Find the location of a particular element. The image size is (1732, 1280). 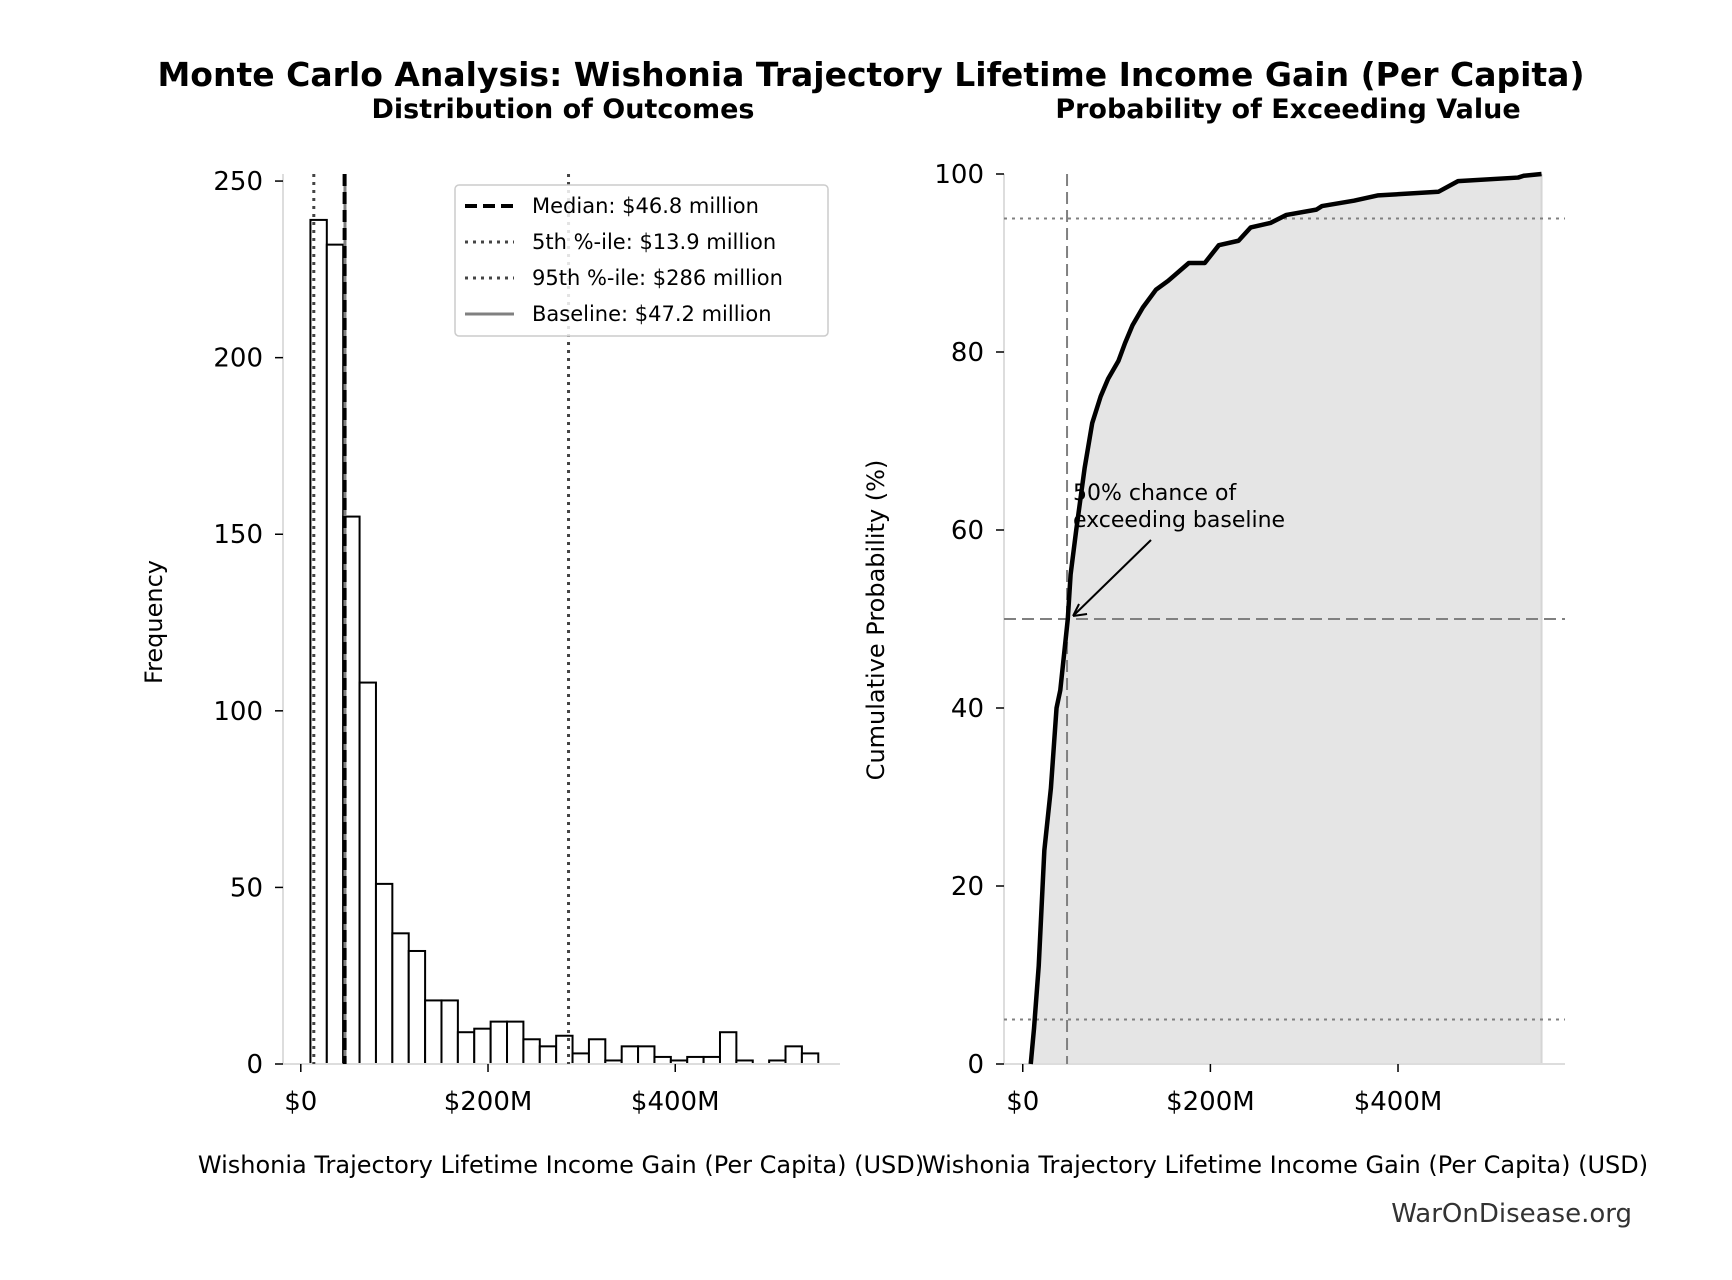

annotation-text: exceeding baseline is located at coordinates (1179, 520).